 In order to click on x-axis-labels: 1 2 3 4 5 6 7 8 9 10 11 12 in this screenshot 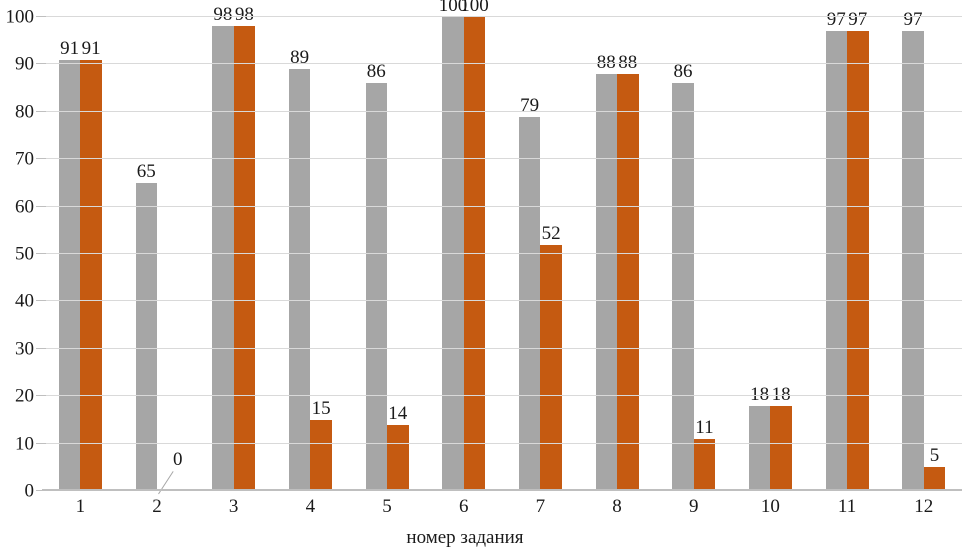, I will do `click(502, 507)`.